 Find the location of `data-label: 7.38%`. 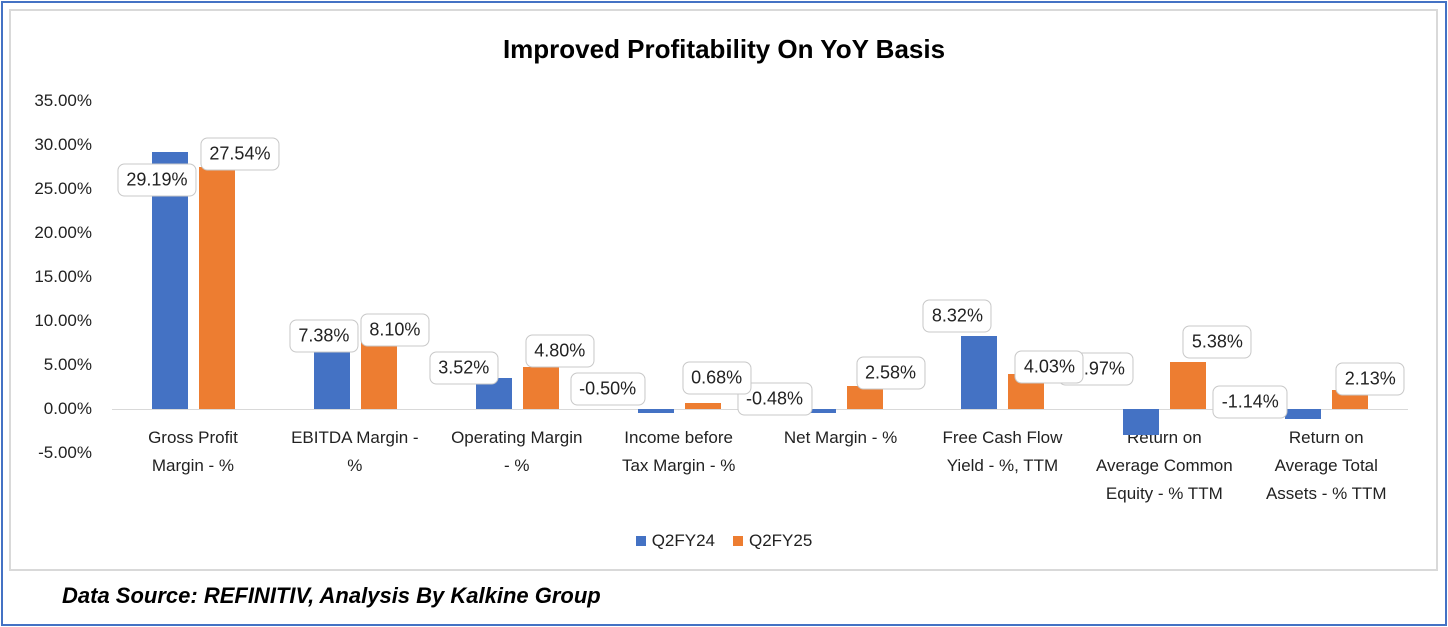

data-label: 7.38% is located at coordinates (324, 336).